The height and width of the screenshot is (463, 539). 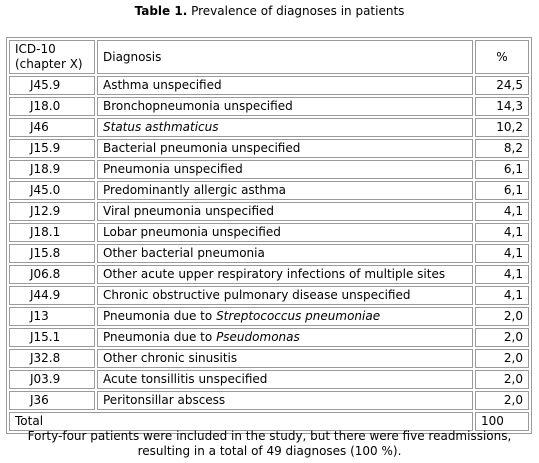 I want to click on code-cell: J06.8, so click(x=52, y=274).